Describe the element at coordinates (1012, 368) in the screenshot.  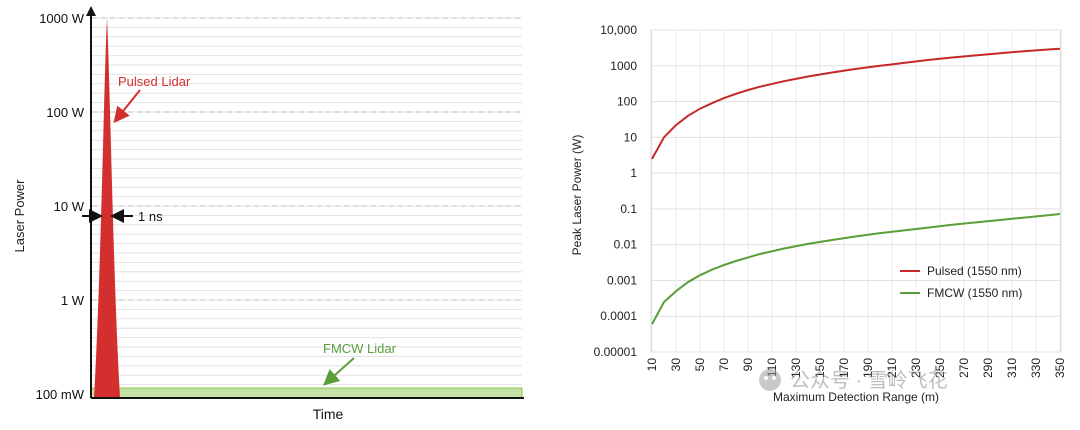
I see `right-x-tick-label: 310` at that location.